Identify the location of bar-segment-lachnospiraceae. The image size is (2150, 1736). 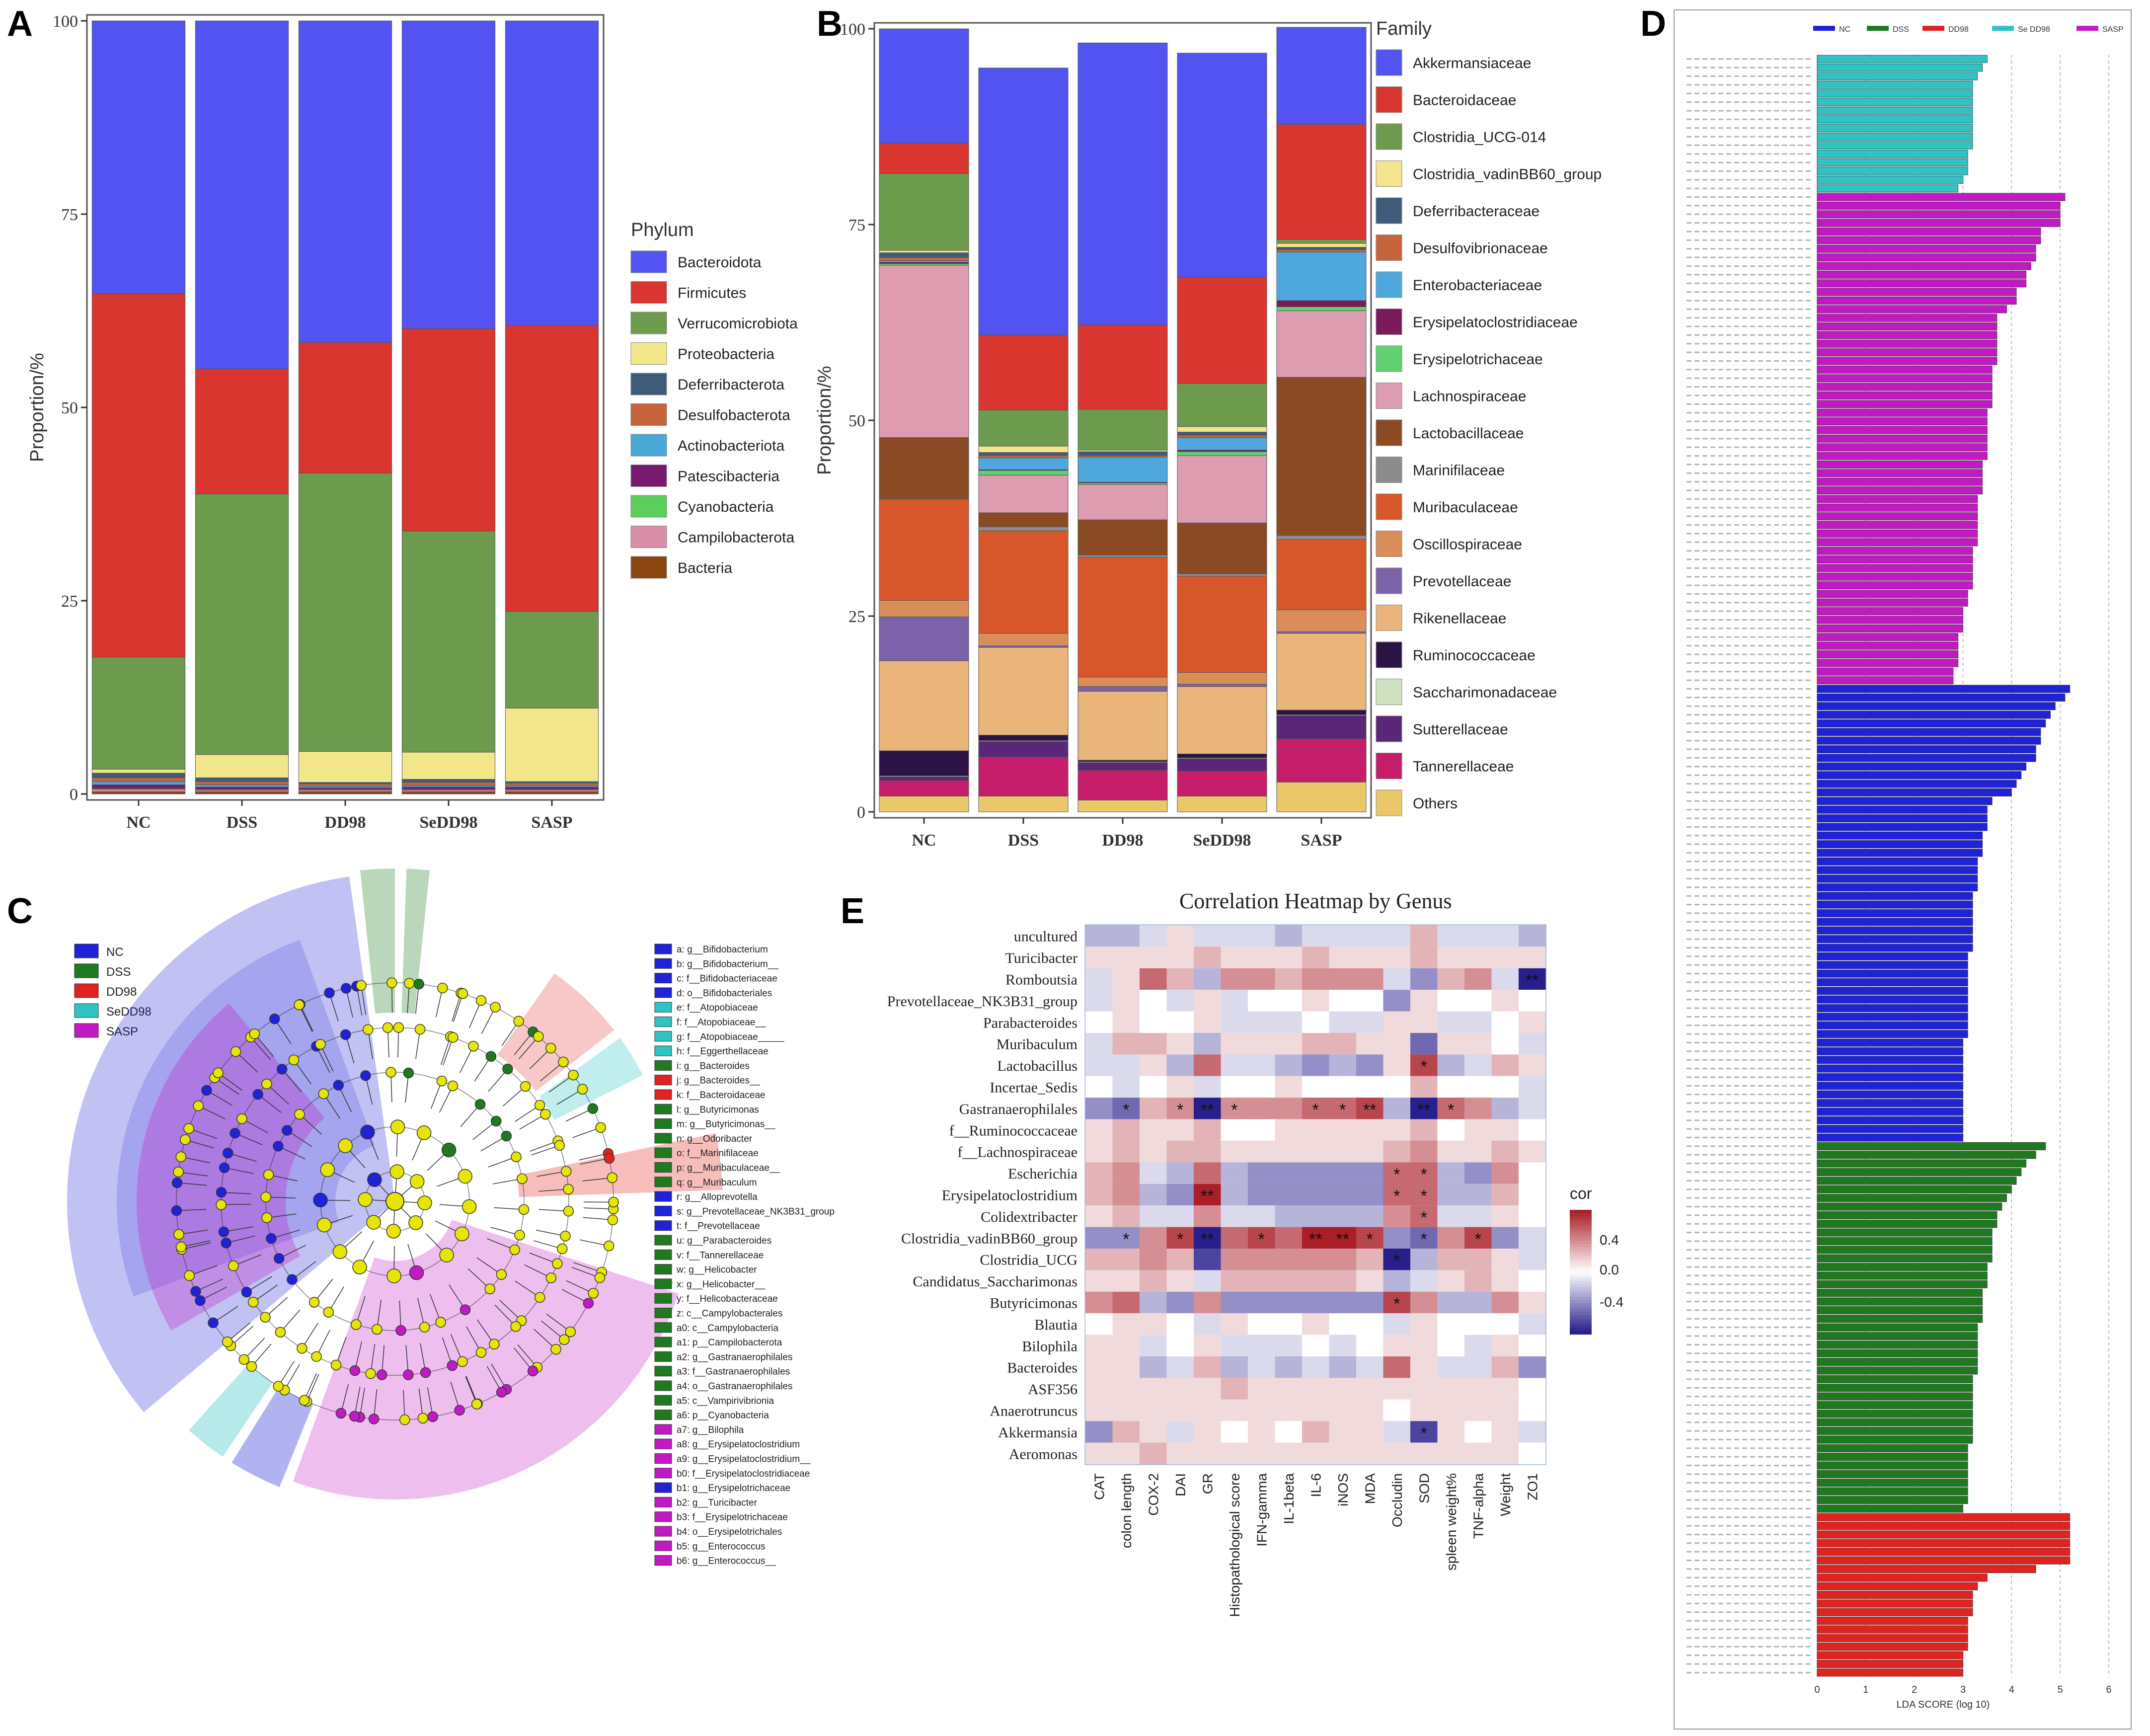
(924, 351).